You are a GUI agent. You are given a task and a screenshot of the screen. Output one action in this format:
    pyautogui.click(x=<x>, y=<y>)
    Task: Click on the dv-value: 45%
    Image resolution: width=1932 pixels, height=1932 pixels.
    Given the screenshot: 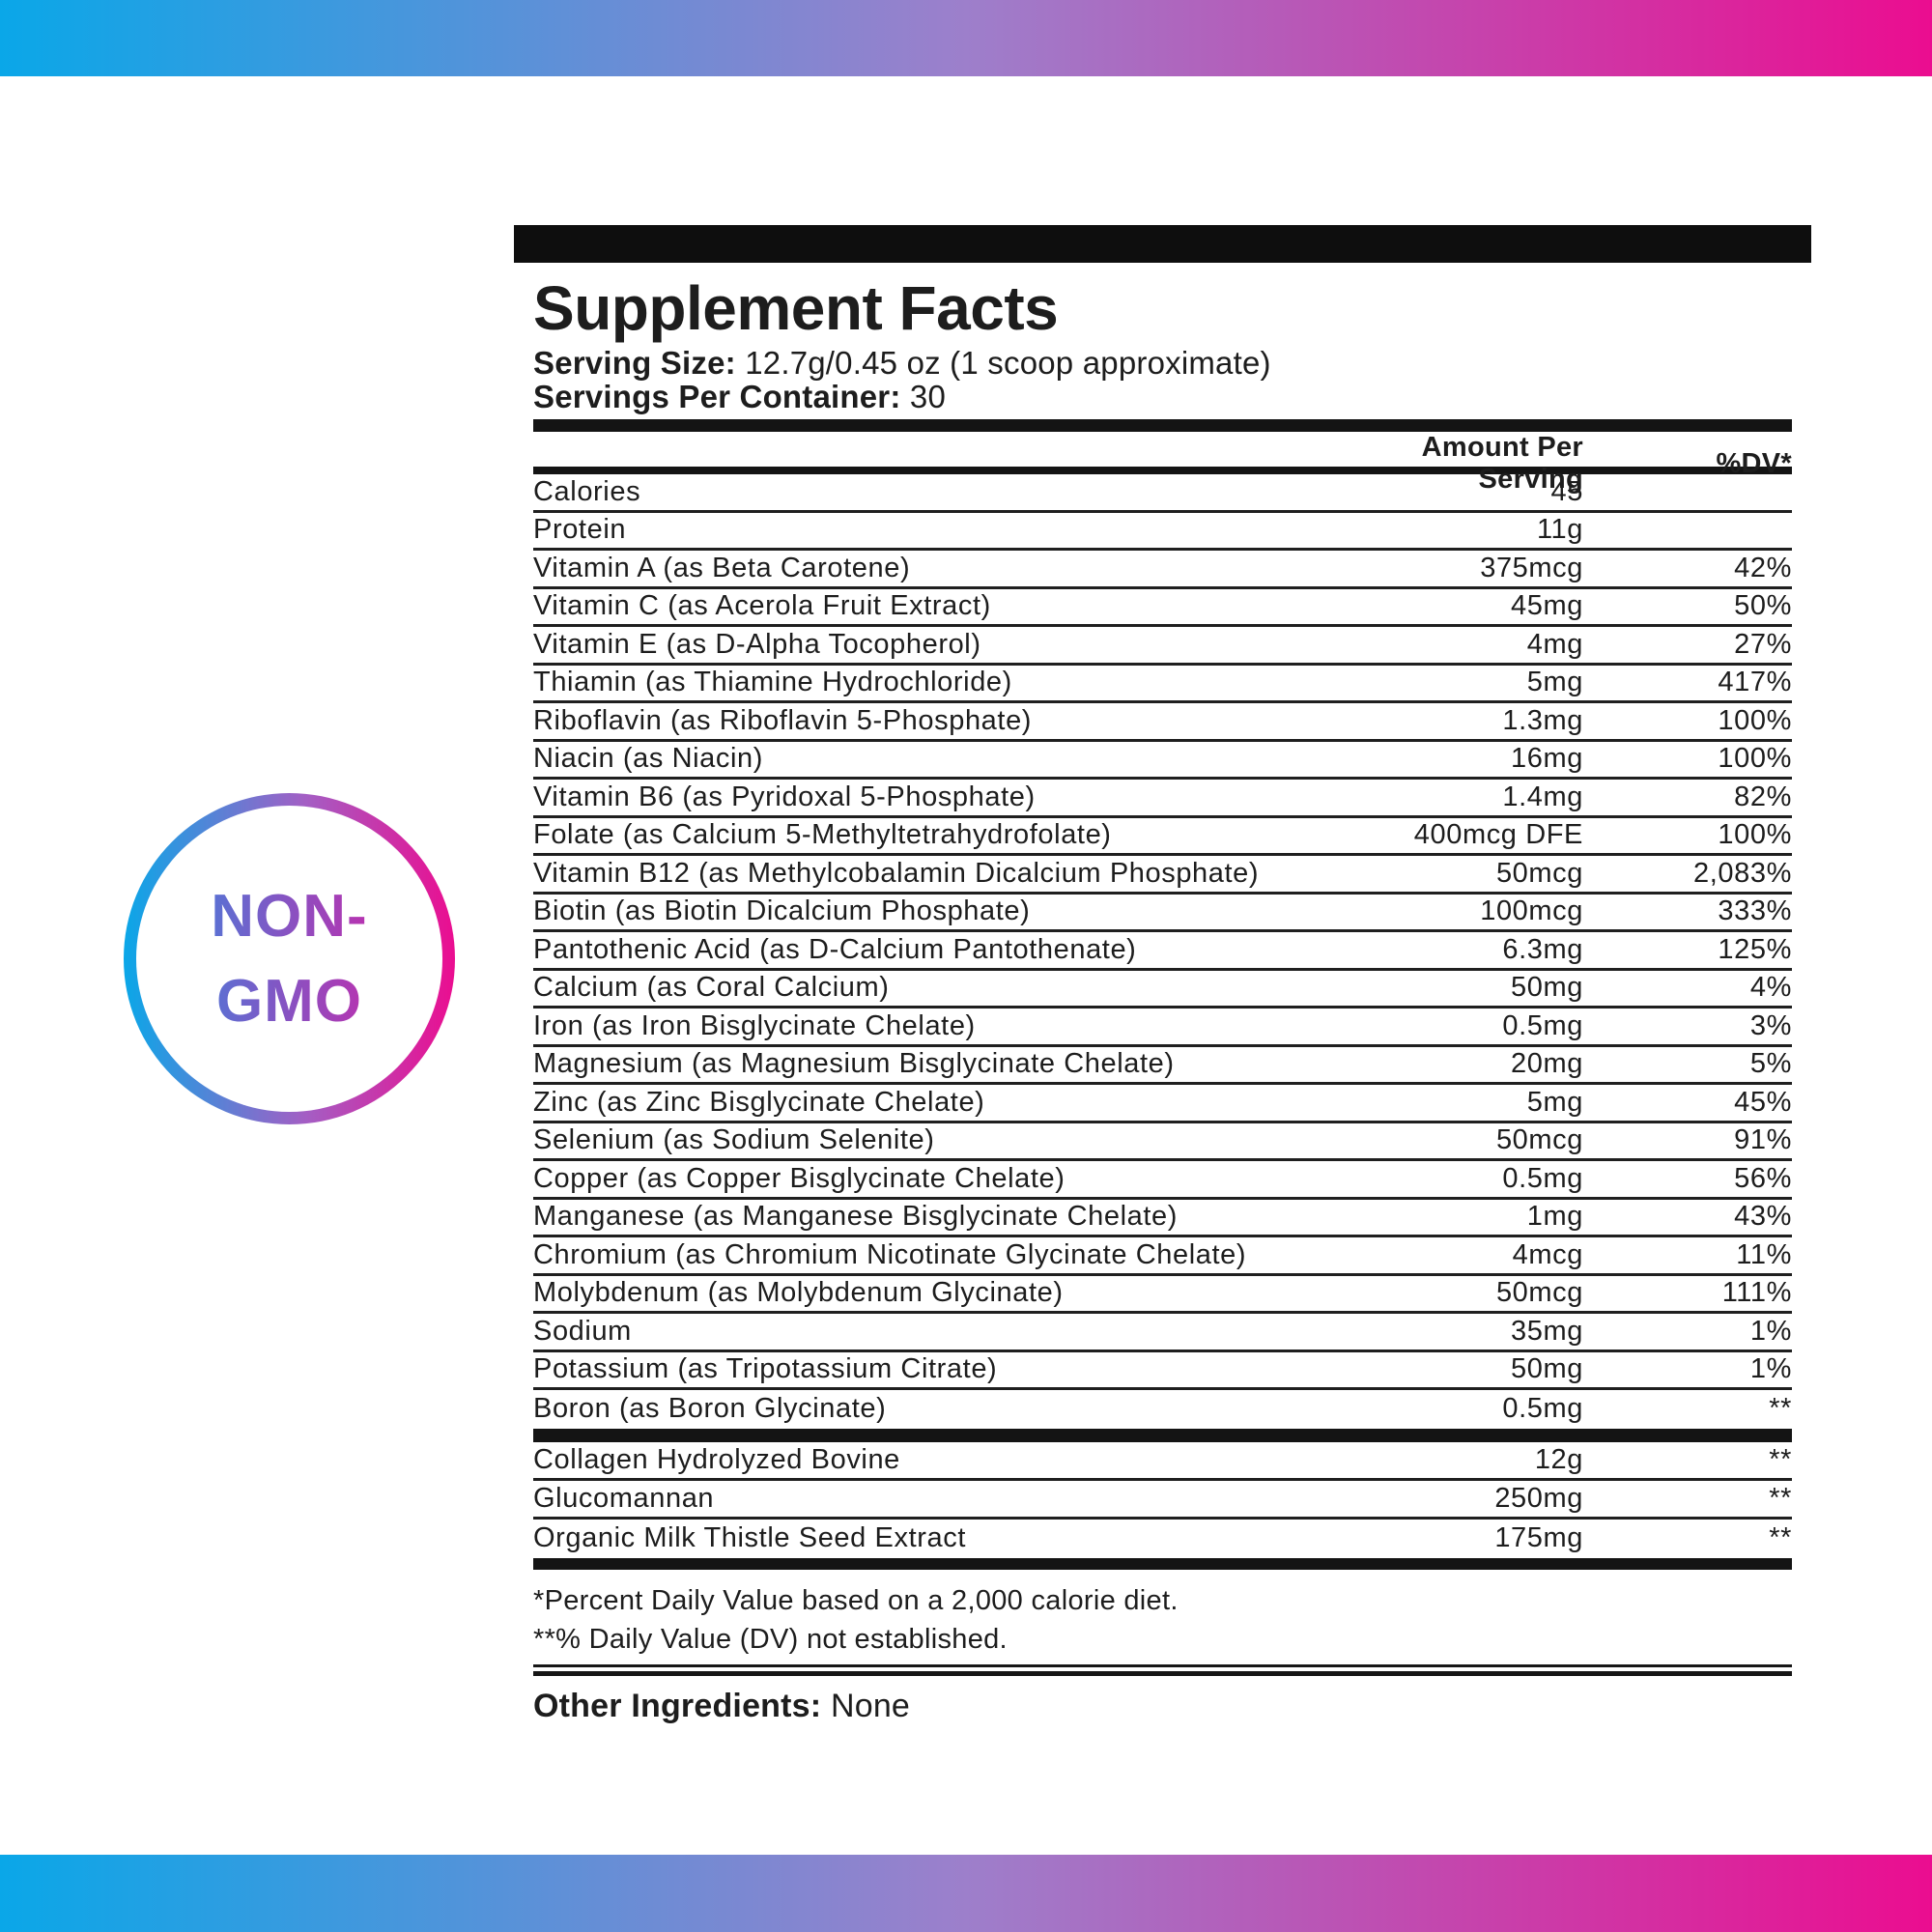 What is the action you would take?
    pyautogui.click(x=1763, y=1102)
    